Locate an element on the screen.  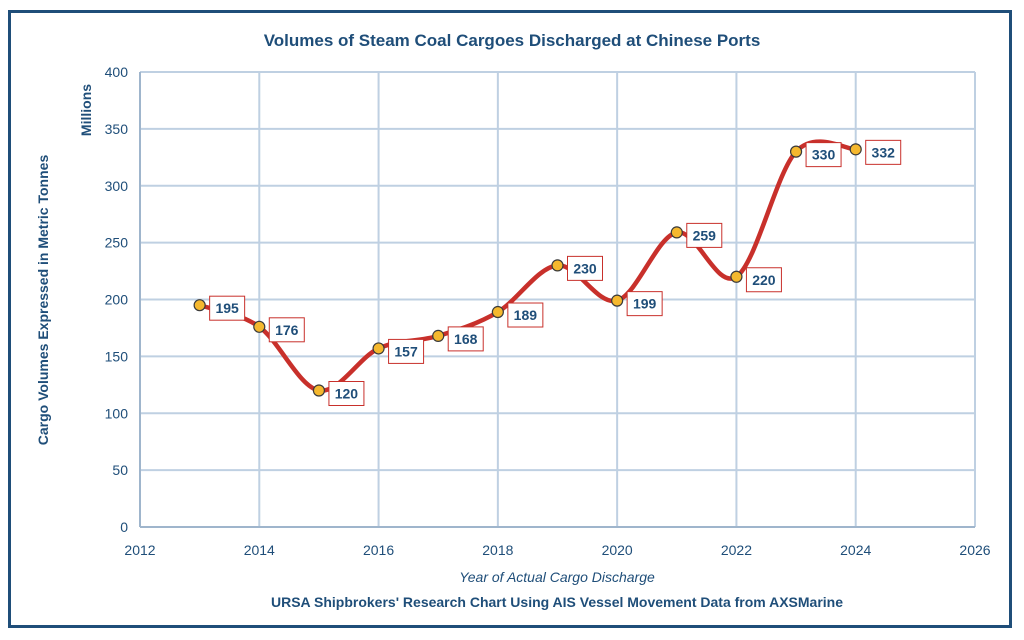
y-tick-label: 50 is located at coordinates (120, 470).